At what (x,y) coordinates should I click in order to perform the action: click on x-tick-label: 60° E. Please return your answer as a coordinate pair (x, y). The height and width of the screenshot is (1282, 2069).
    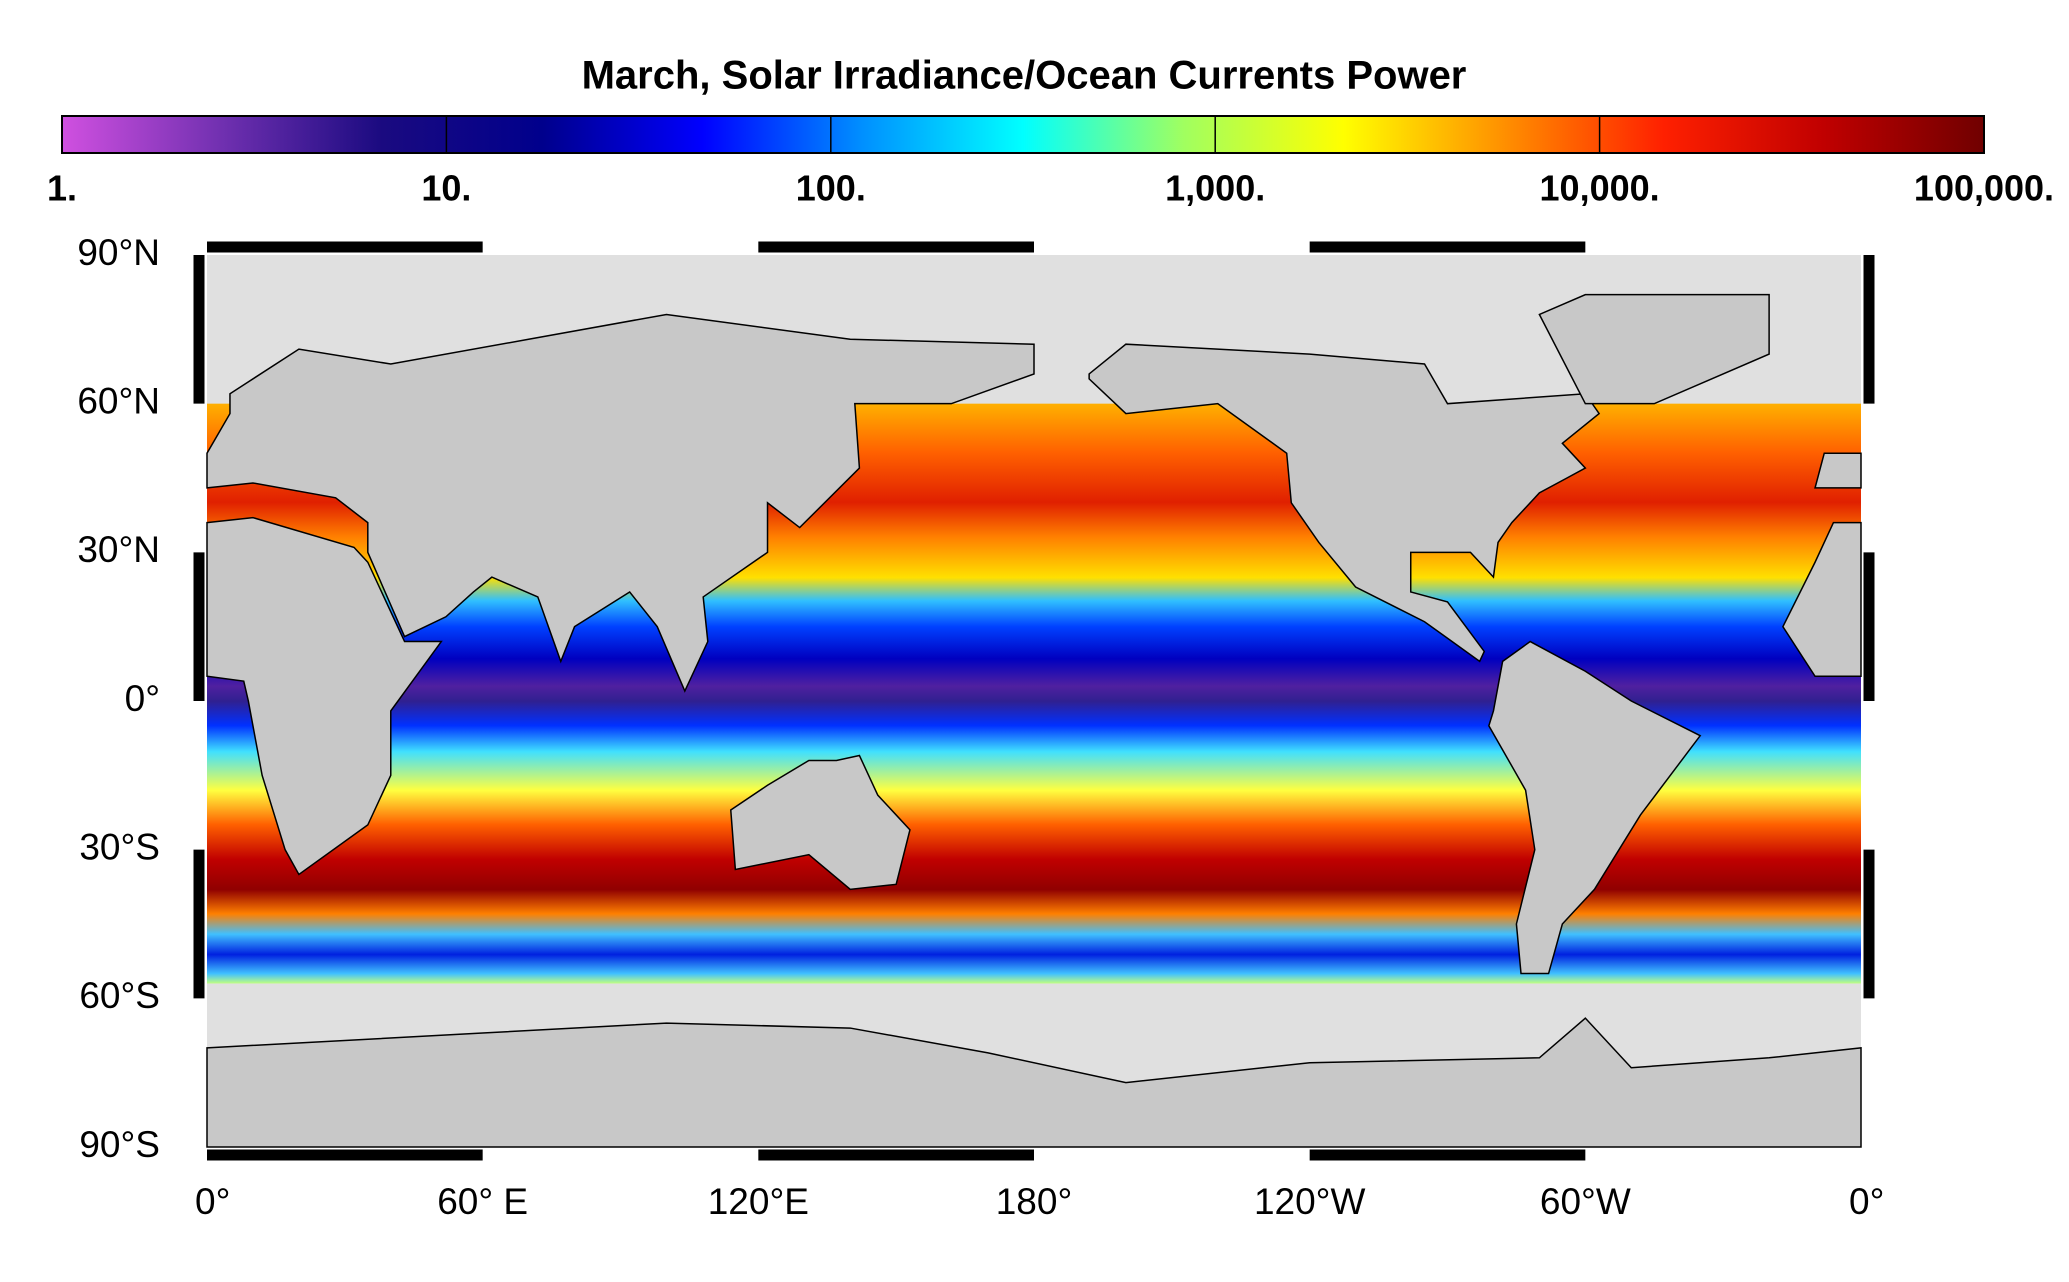
    Looking at the image, I should click on (482, 1201).